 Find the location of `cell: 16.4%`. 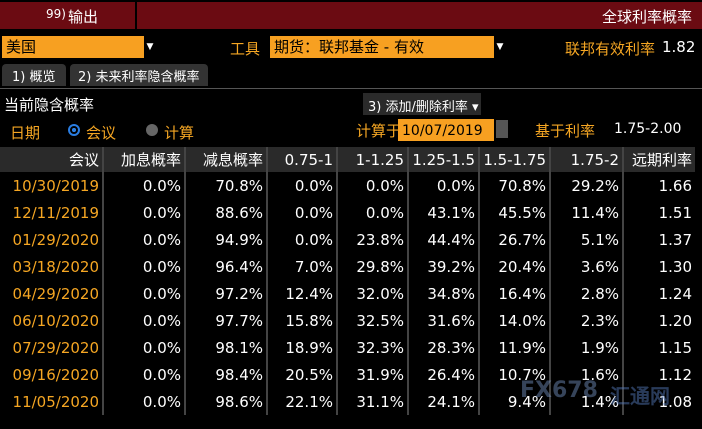

cell: 16.4% is located at coordinates (514, 293).